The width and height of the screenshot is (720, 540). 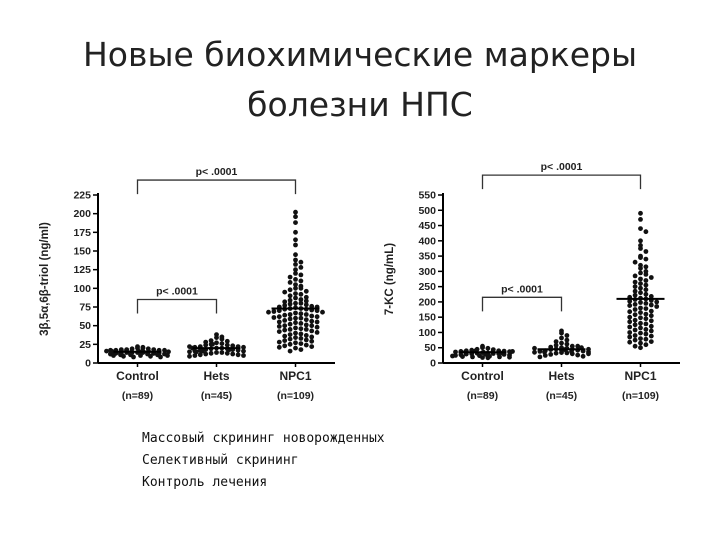 I want to click on y-tick-label: 175, so click(x=82, y=233).